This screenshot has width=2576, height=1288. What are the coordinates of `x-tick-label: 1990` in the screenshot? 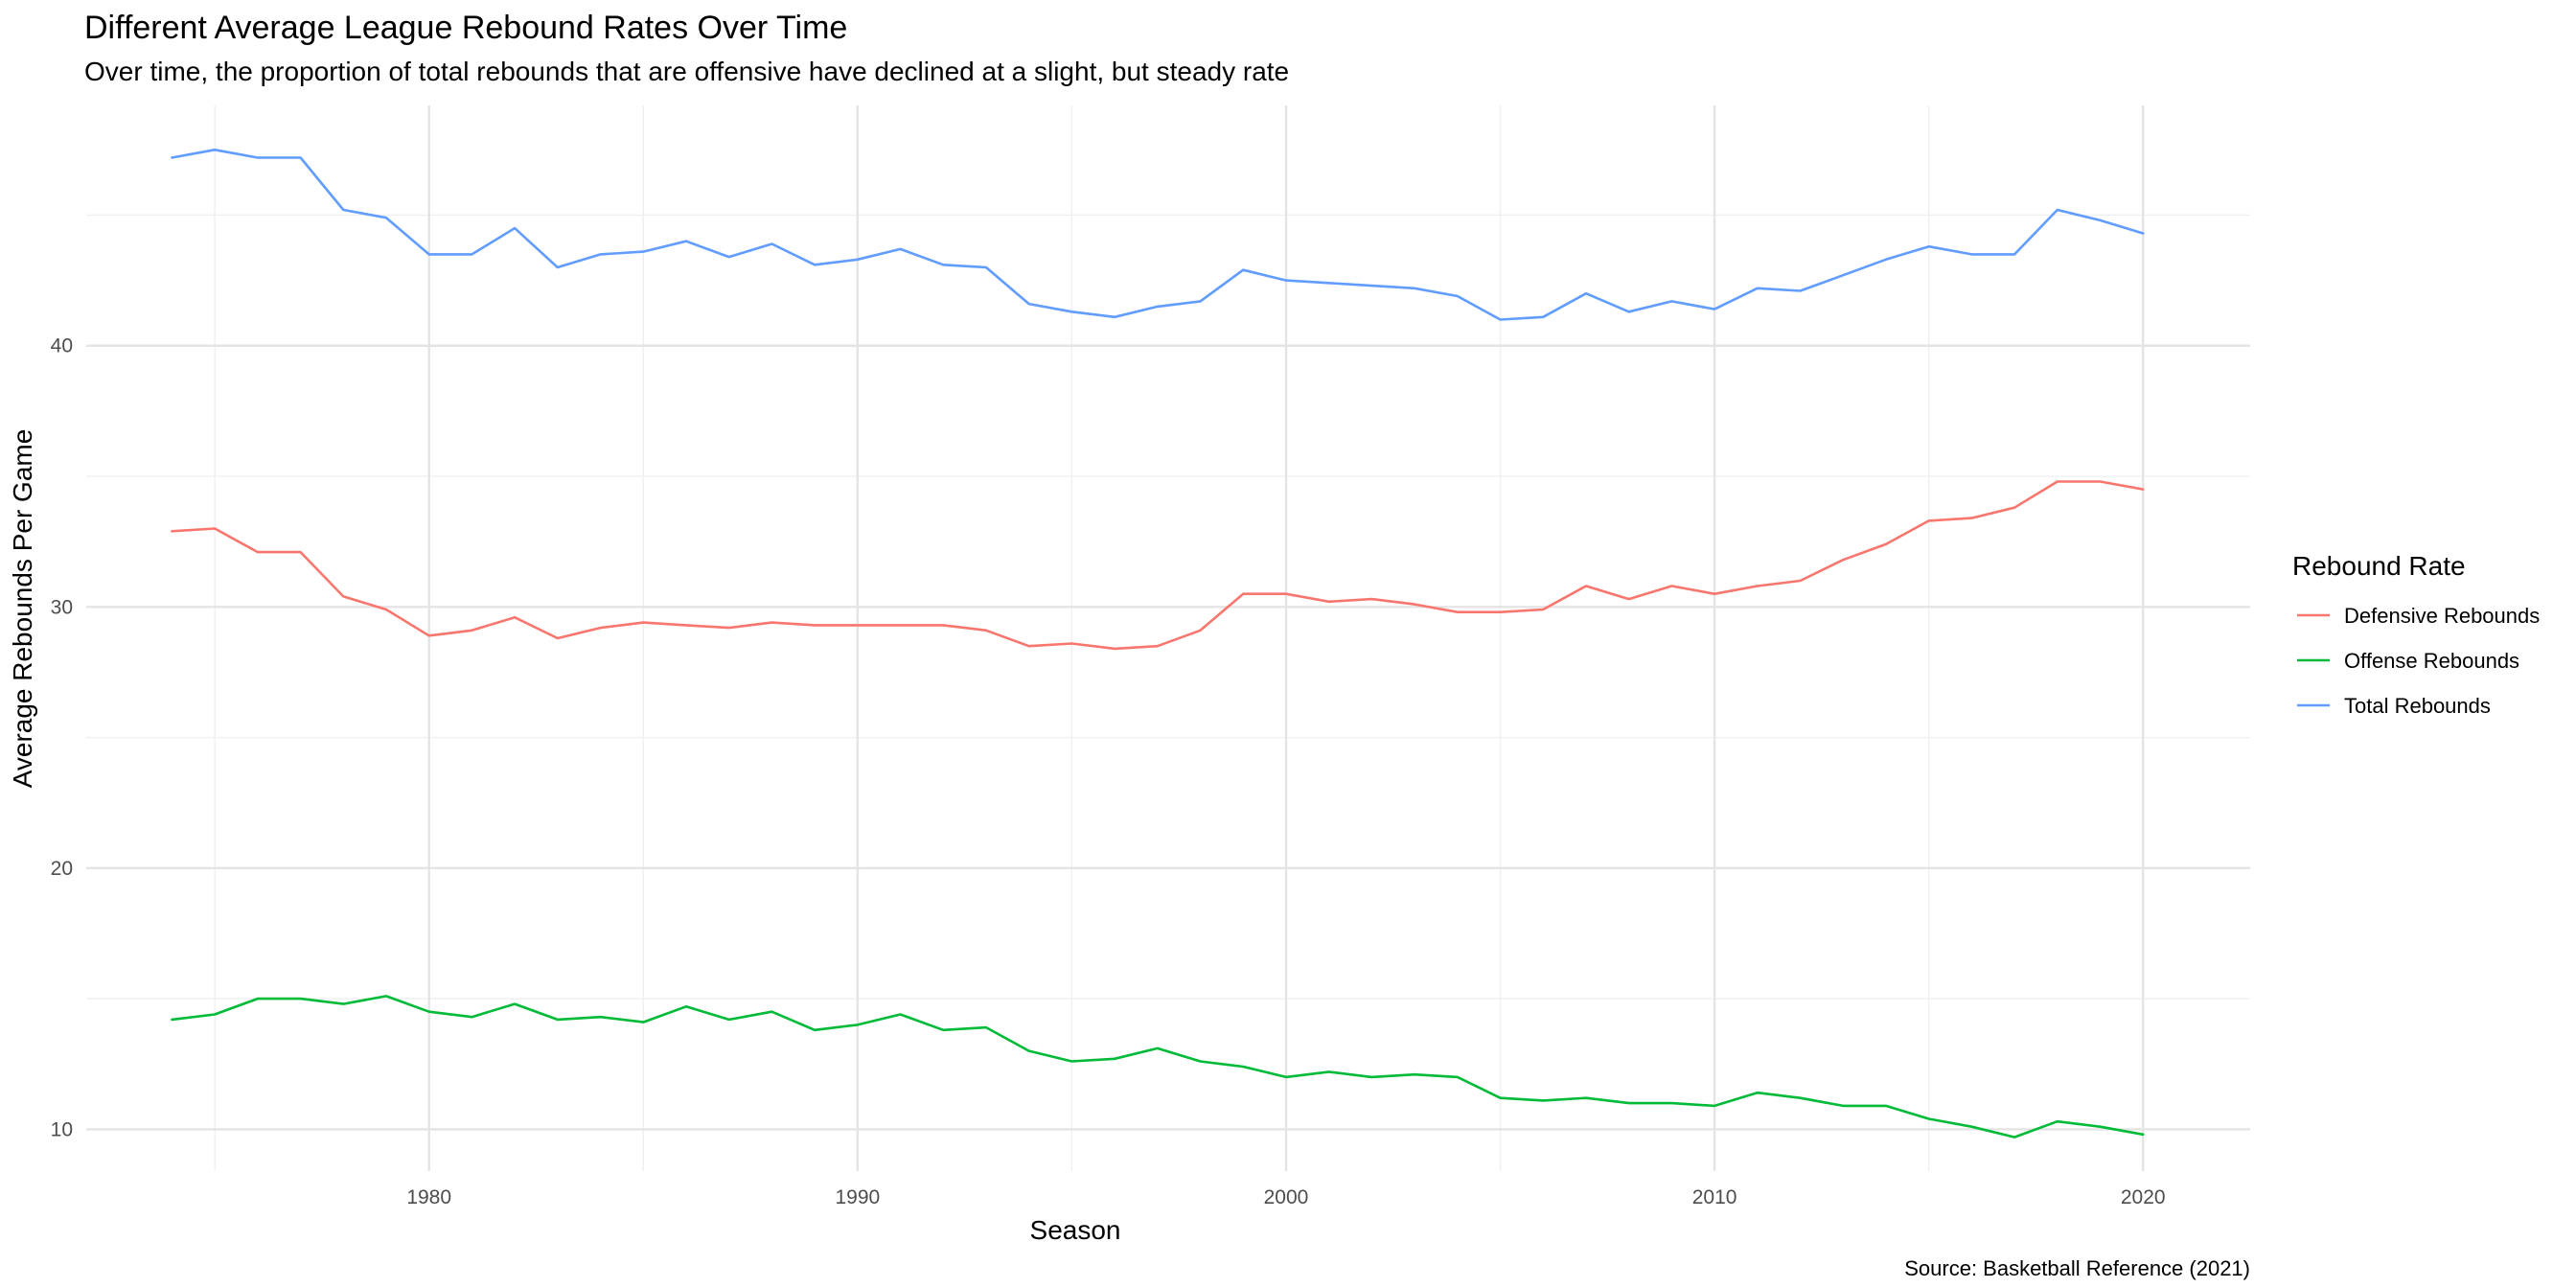 It's located at (857, 1197).